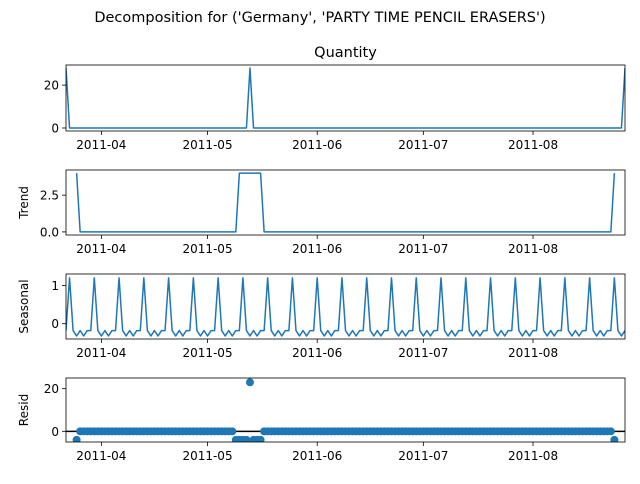  What do you see at coordinates (24, 410) in the screenshot?
I see `y-axis-label: Resid` at bounding box center [24, 410].